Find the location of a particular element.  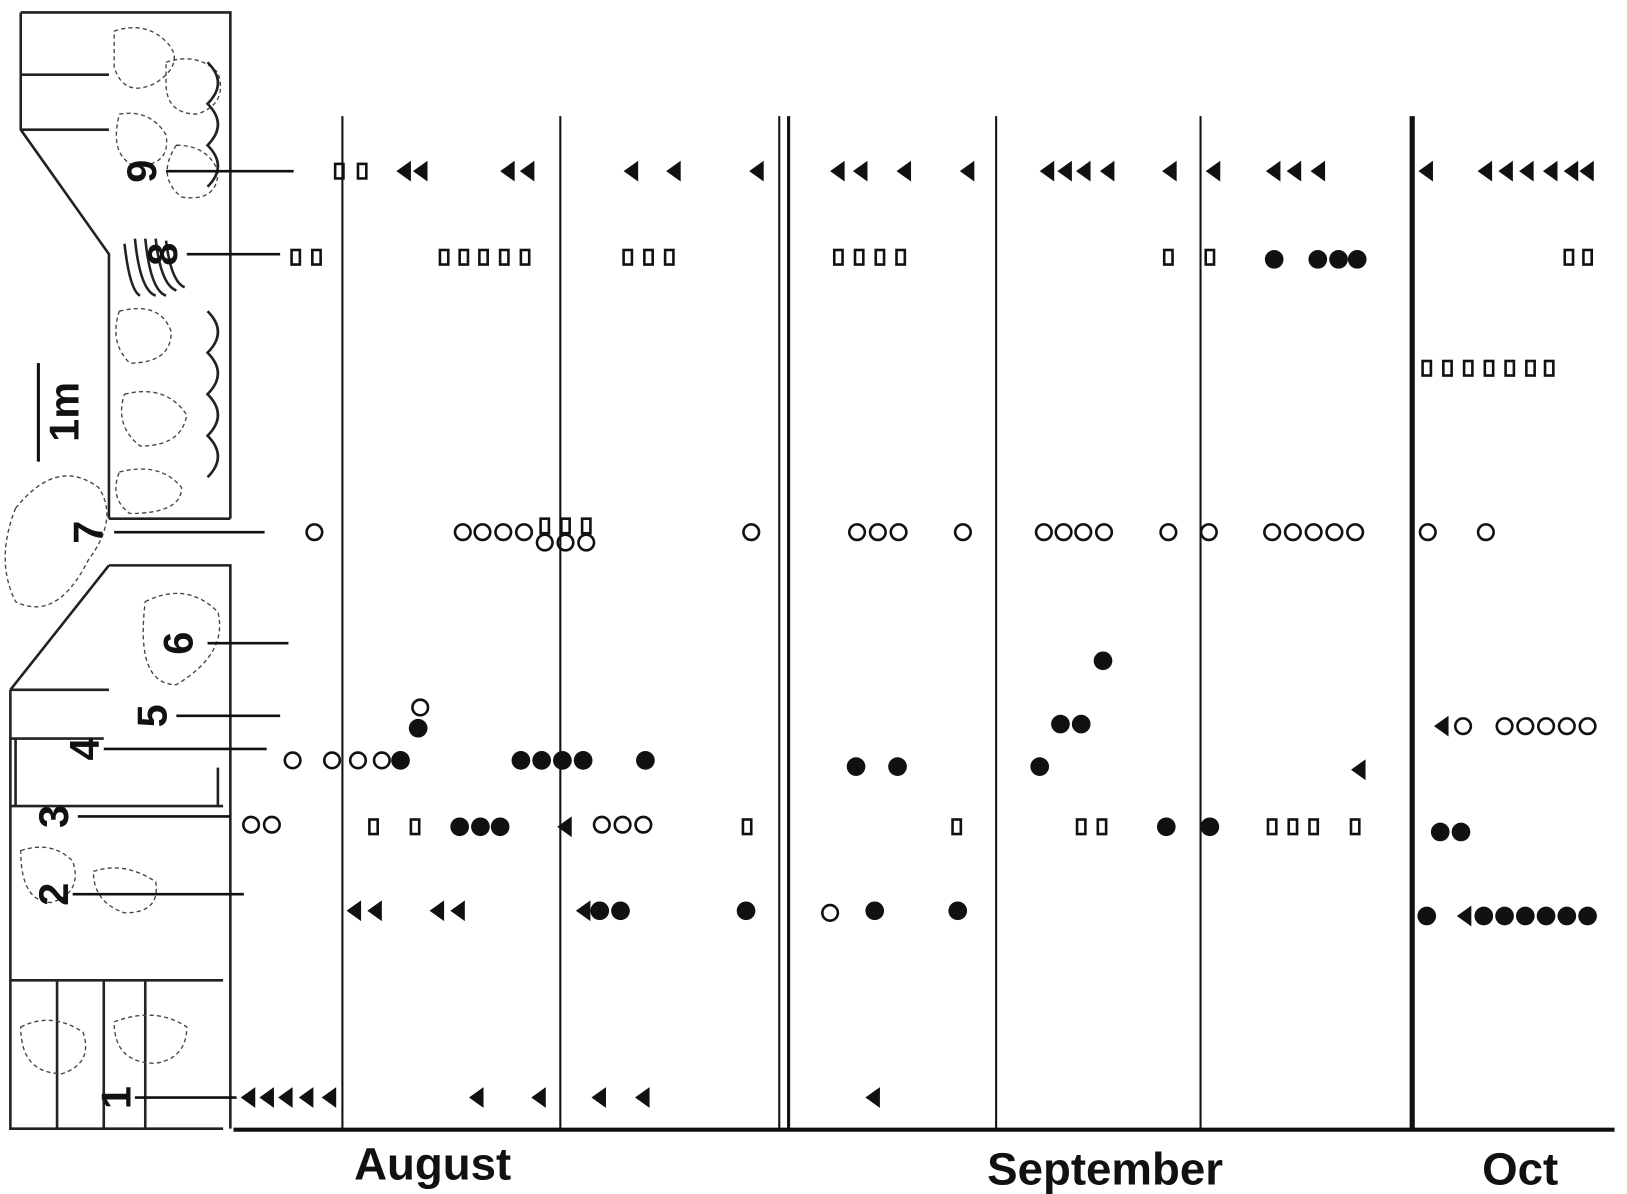

month-label: August is located at coordinates (432, 1163).